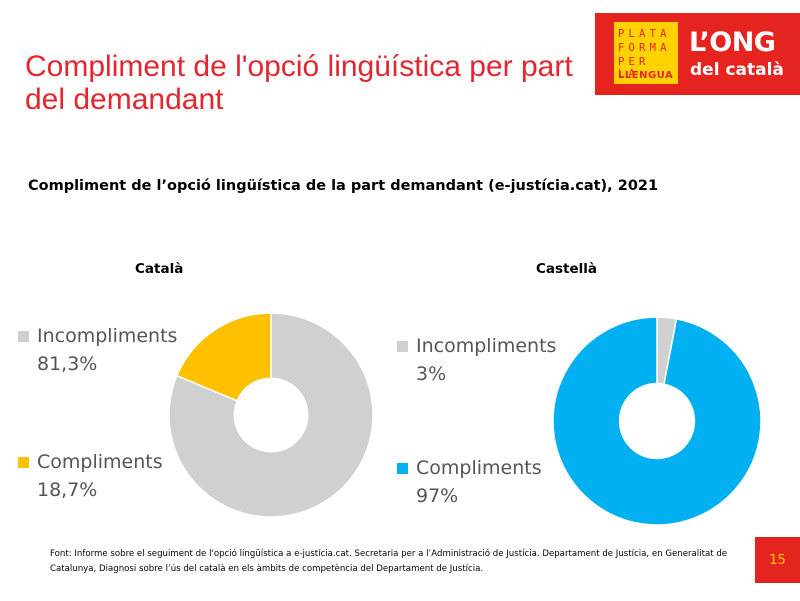  I want to click on donut-chart-catala, so click(271, 415).